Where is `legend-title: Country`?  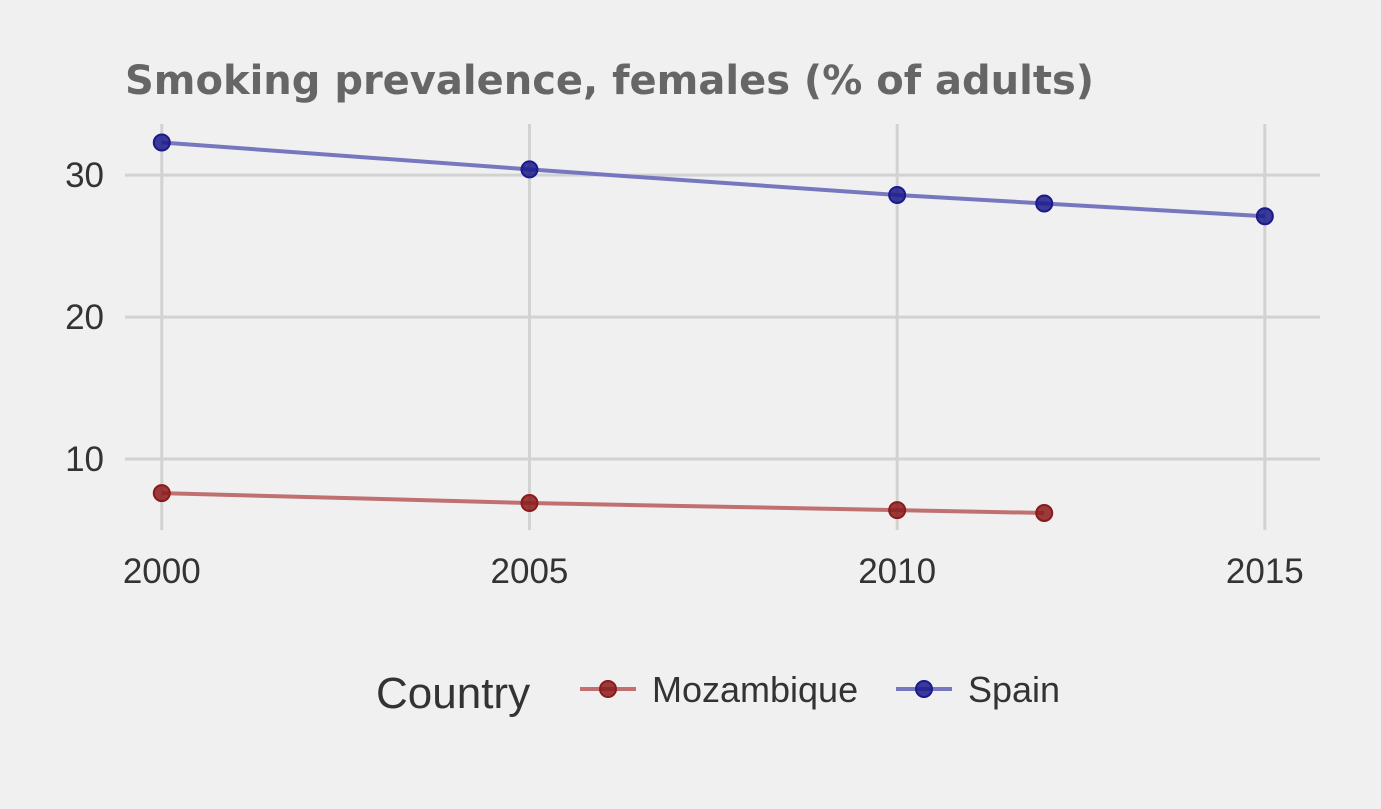 legend-title: Country is located at coordinates (453, 693).